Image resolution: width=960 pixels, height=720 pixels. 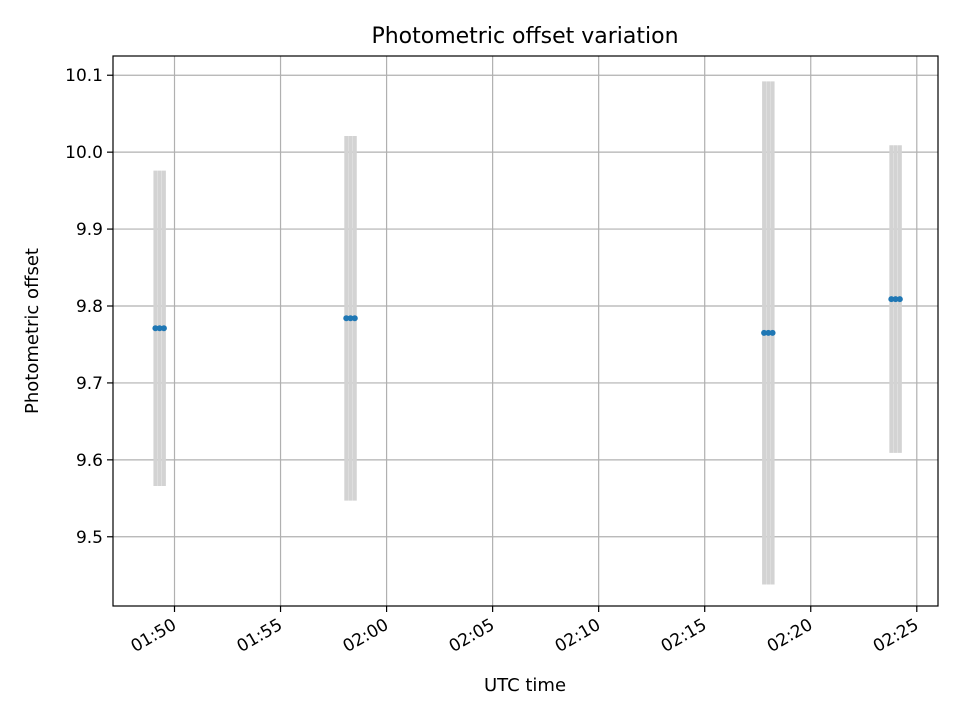 What do you see at coordinates (525, 685) in the screenshot?
I see `x-axis-label: UTC time` at bounding box center [525, 685].